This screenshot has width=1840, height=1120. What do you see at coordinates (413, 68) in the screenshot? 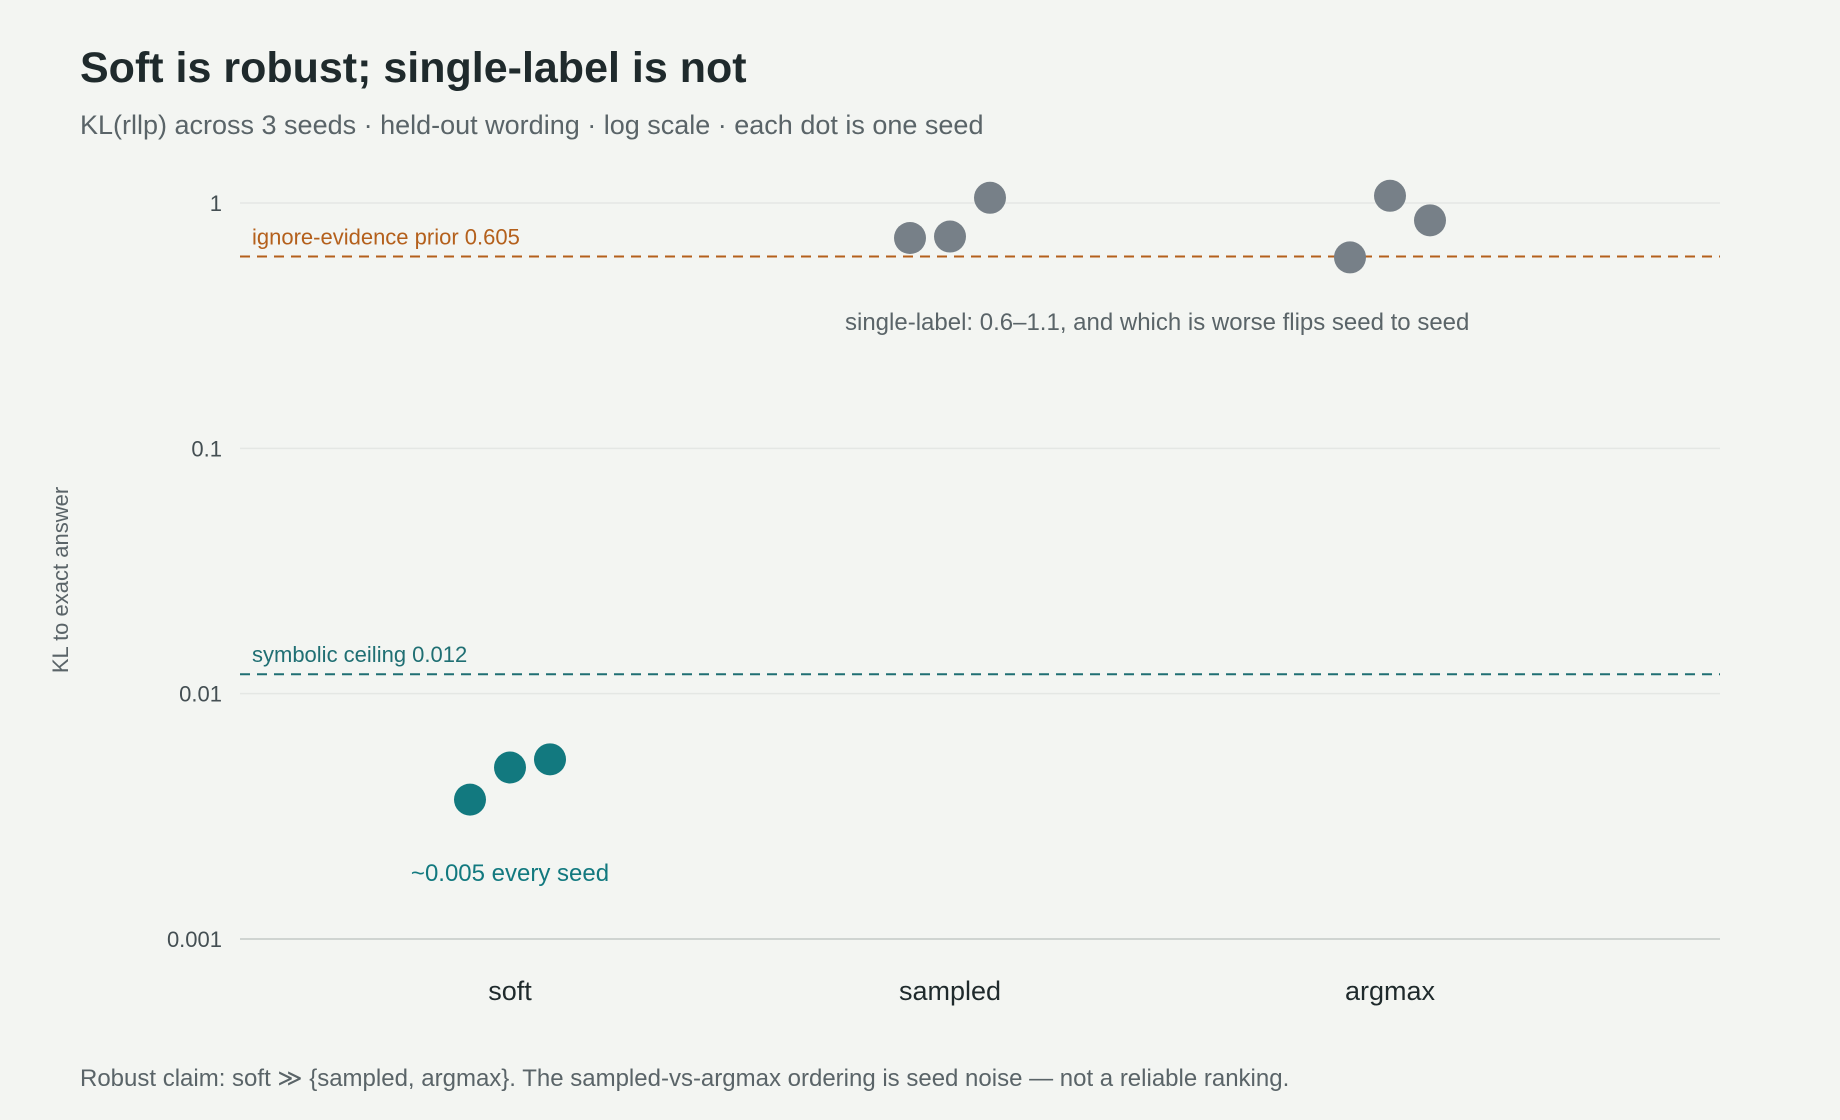
I see `chart-title: Soft is robust; single-label is not` at bounding box center [413, 68].